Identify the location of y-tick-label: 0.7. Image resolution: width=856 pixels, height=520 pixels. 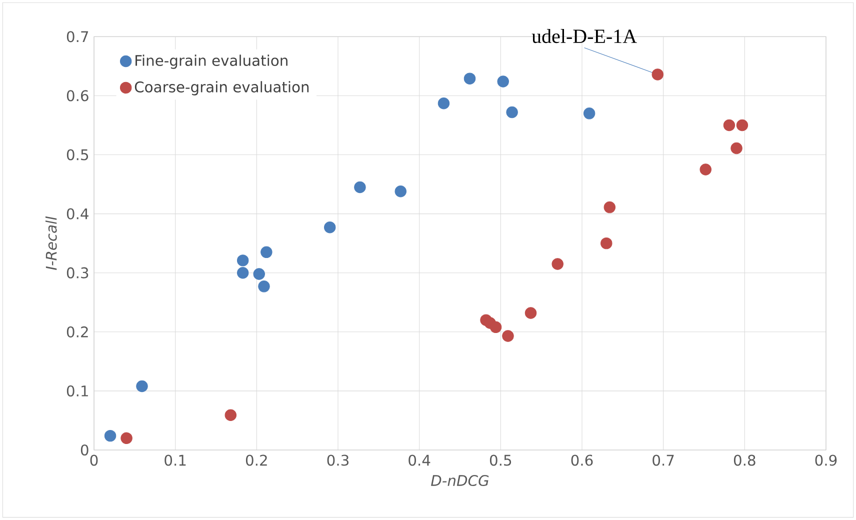
(77, 36).